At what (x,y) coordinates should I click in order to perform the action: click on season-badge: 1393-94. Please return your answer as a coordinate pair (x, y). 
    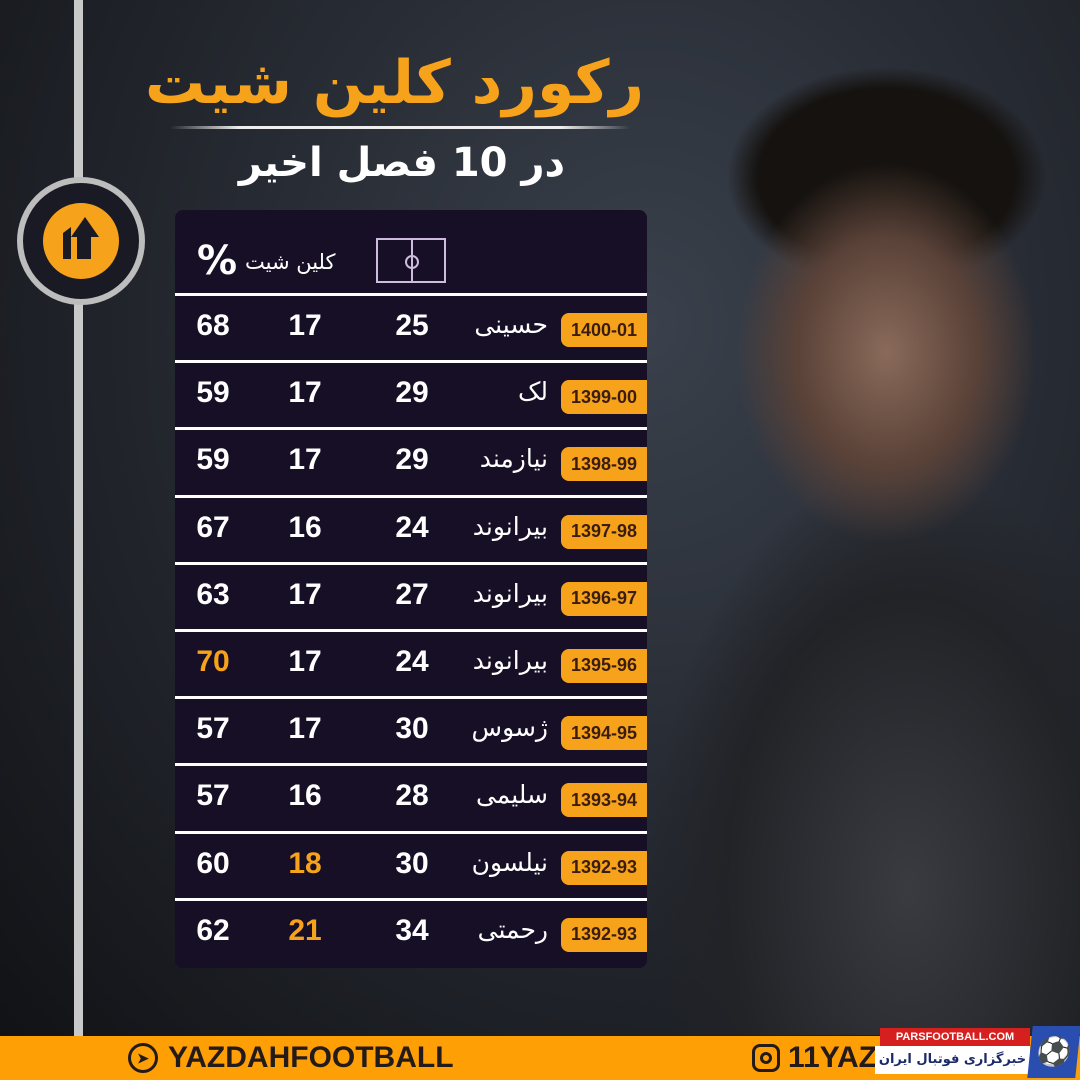
    Looking at the image, I should click on (604, 800).